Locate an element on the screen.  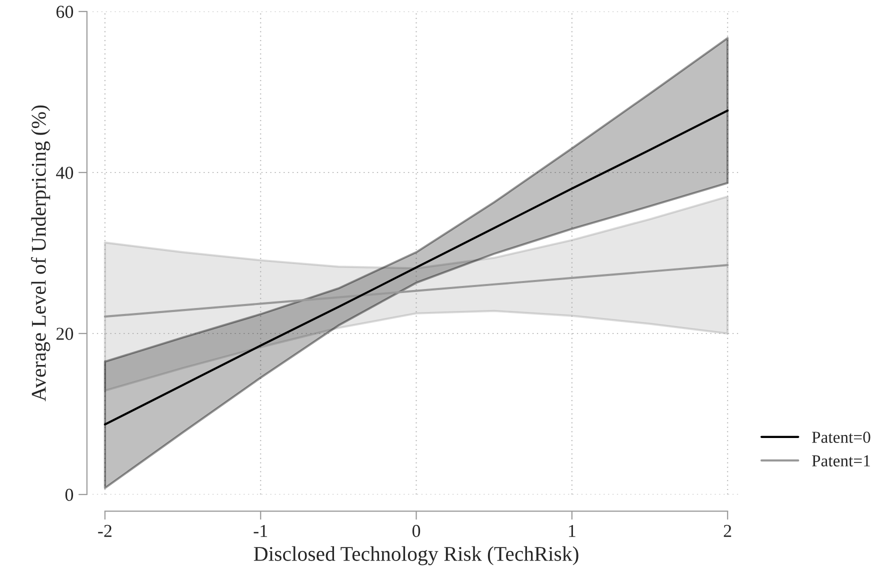
y-tick-label: 0 is located at coordinates (69, 494).